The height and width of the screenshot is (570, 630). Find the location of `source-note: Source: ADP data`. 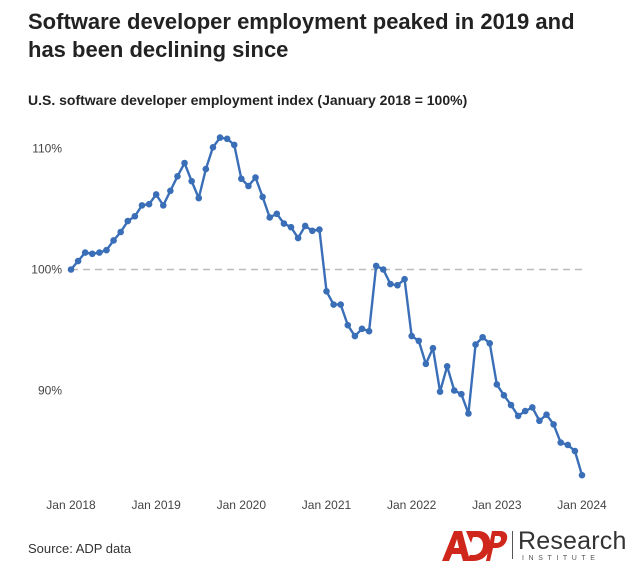

source-note: Source: ADP data is located at coordinates (80, 548).